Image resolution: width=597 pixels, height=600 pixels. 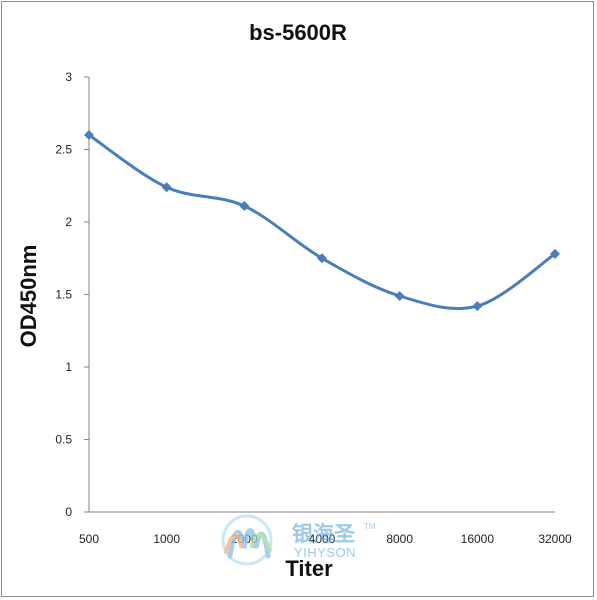 I want to click on y-tick-label: 1, so click(x=68, y=367).